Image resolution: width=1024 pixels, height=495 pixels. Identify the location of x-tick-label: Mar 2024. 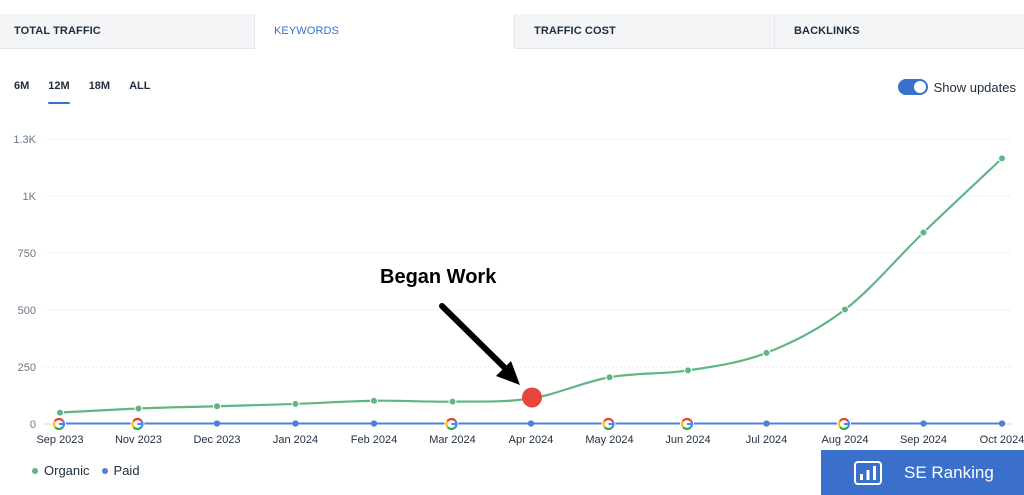
(452, 440).